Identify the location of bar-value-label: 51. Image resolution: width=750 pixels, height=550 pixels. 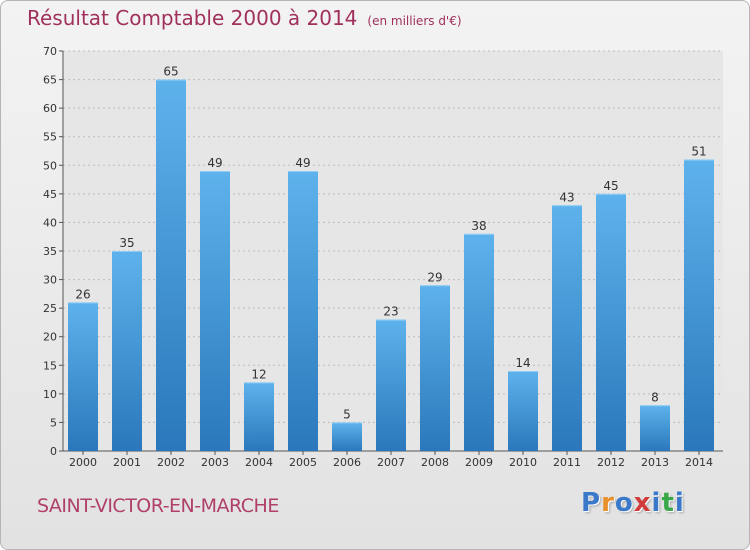
(698, 152).